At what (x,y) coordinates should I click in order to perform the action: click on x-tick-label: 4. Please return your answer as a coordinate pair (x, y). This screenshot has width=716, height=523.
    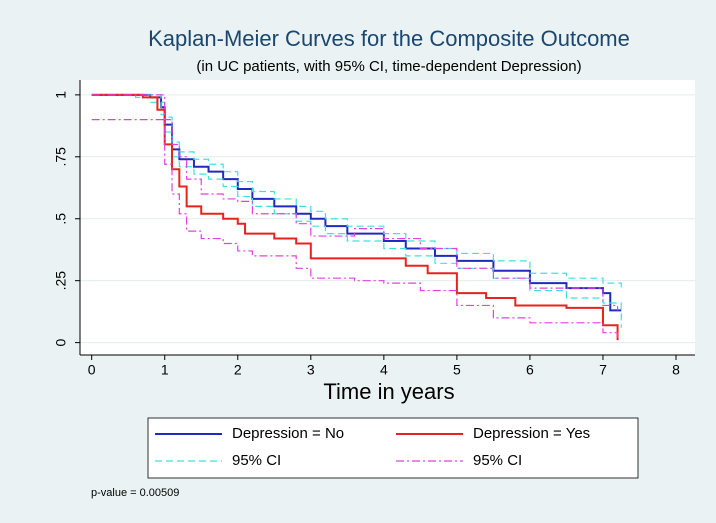
    Looking at the image, I should click on (384, 370).